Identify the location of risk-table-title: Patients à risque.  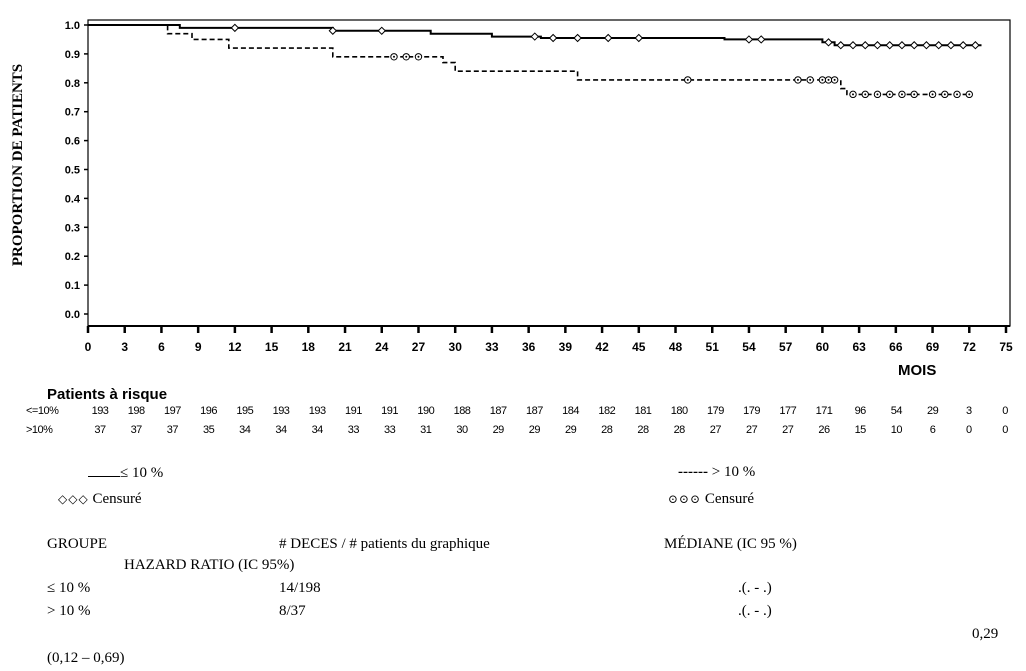
(107, 394).